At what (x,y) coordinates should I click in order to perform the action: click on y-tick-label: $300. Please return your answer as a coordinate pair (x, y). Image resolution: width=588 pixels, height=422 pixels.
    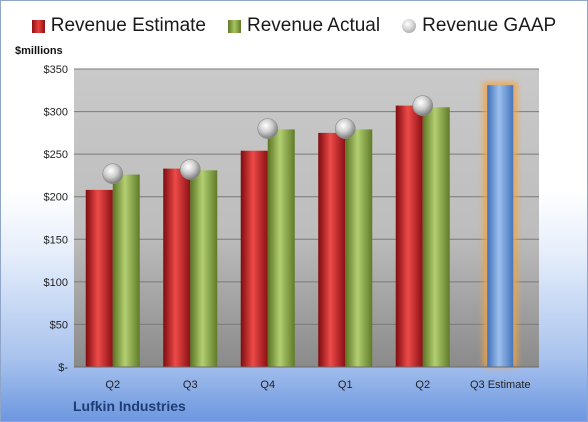
    Looking at the image, I should click on (56, 113).